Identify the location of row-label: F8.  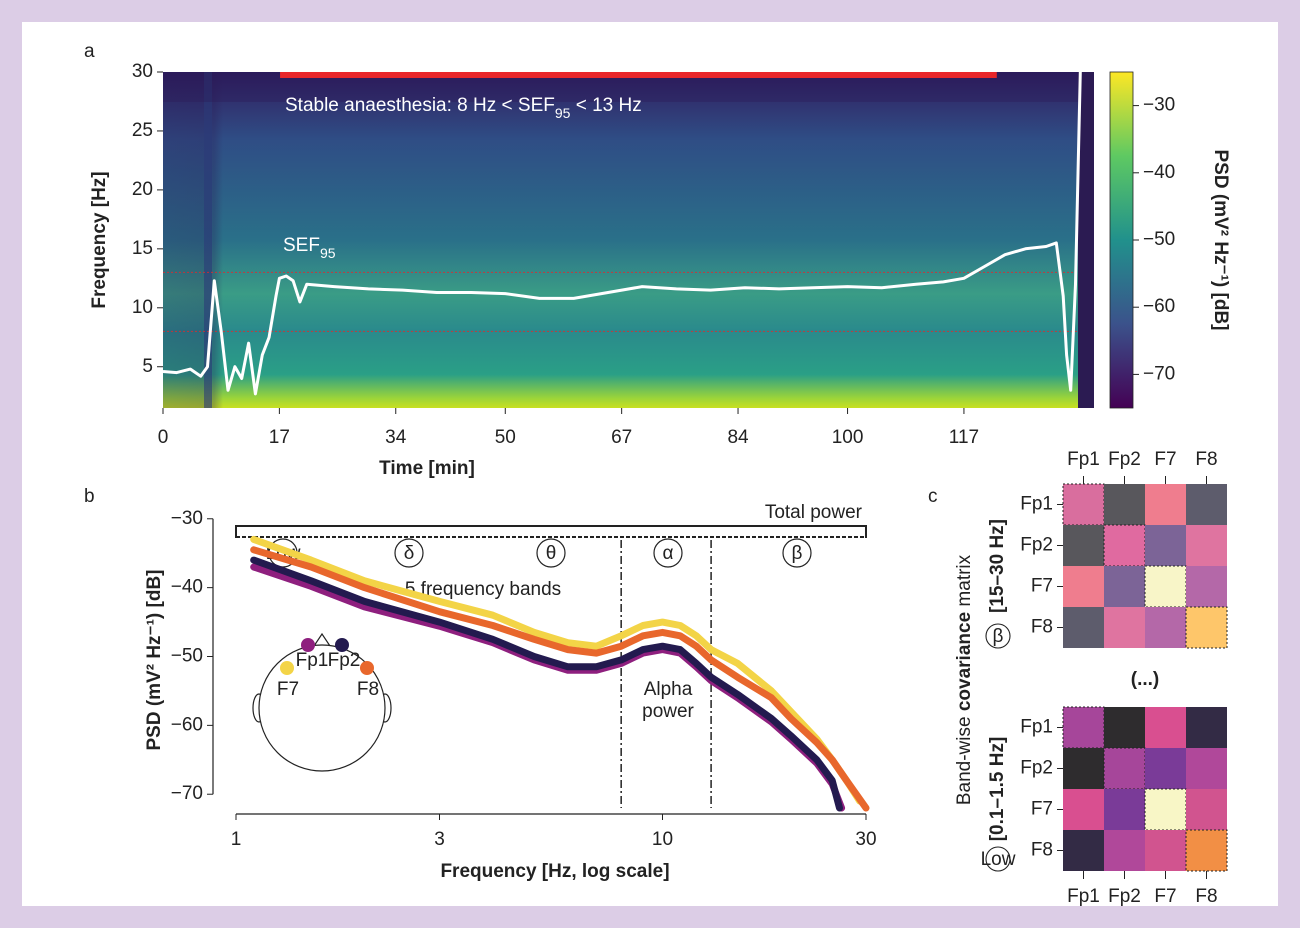
(1042, 627).